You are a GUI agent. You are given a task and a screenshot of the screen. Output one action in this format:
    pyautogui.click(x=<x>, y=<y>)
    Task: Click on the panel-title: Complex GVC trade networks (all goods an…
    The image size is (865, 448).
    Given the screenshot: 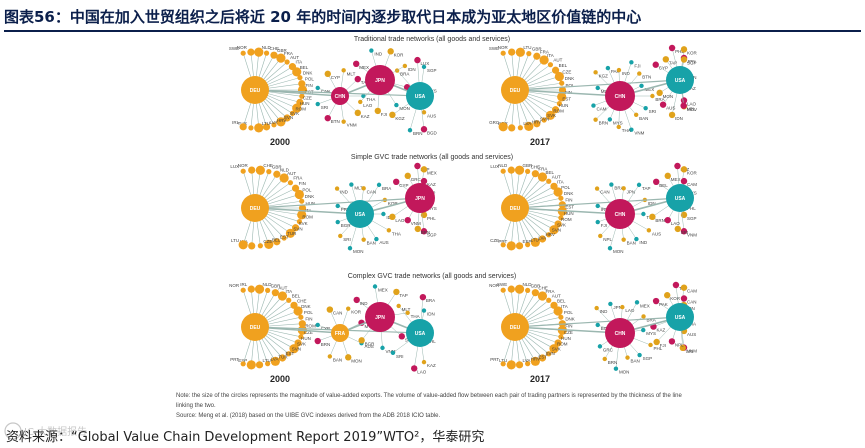 What is the action you would take?
    pyautogui.click(x=432, y=276)
    